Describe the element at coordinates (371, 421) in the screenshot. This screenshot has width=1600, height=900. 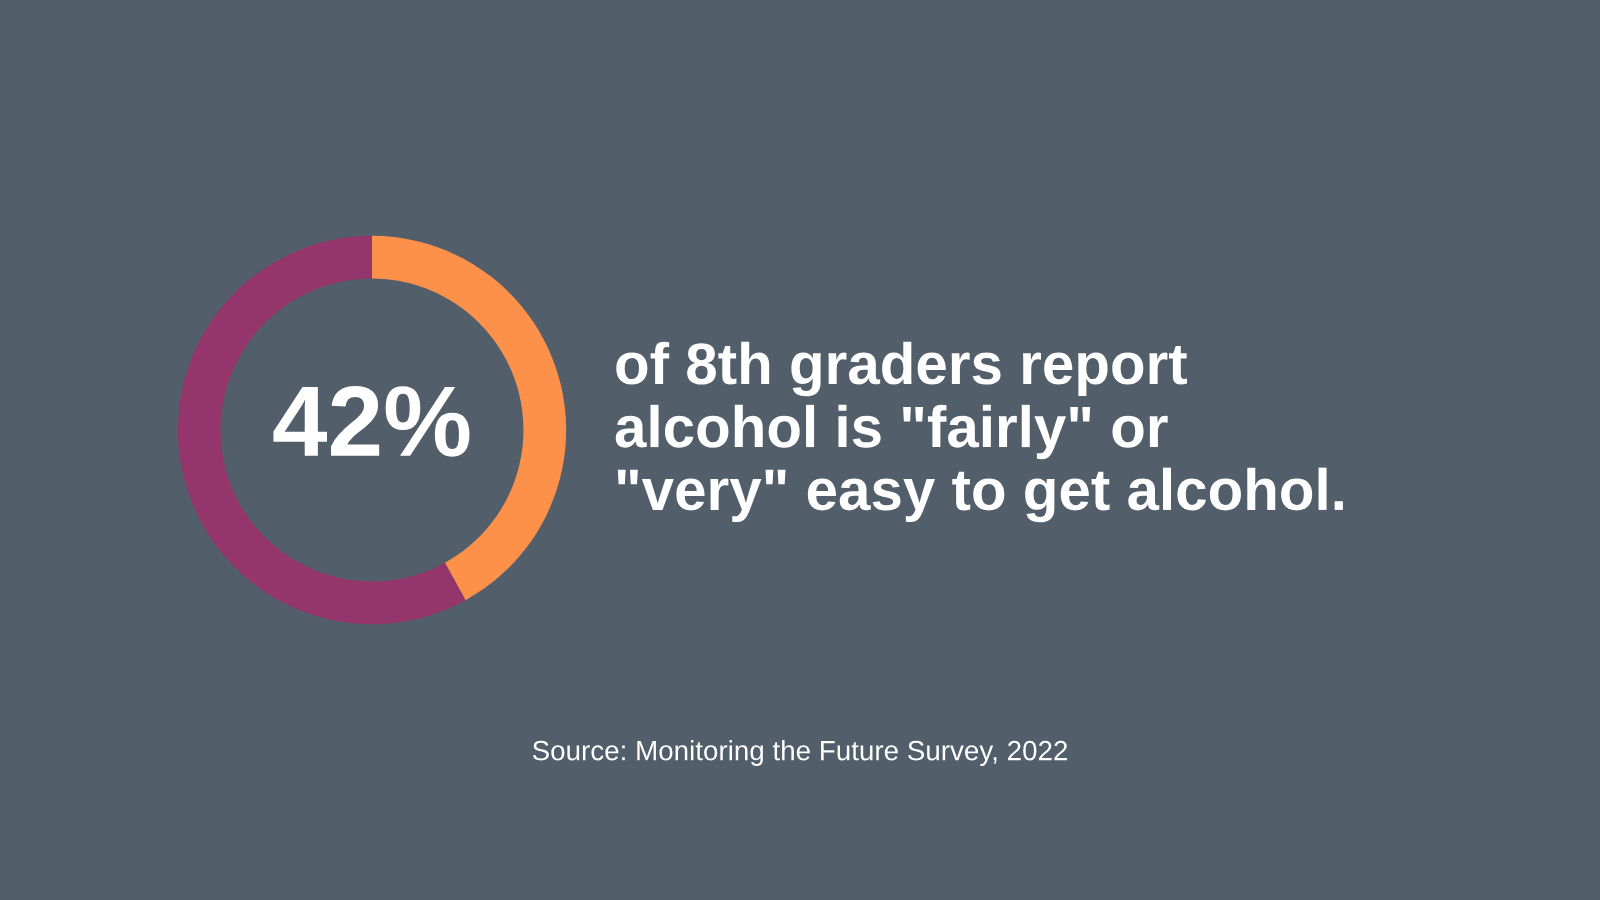
I see `data-label: 42%` at that location.